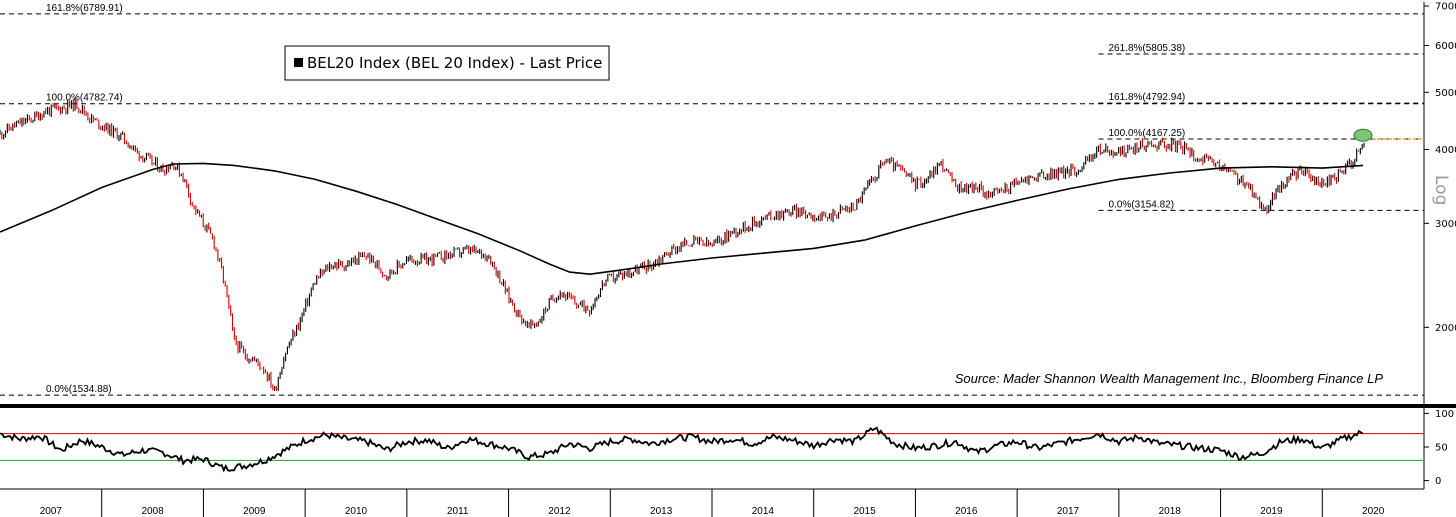 This screenshot has height=517, width=1456. What do you see at coordinates (454, 63) in the screenshot?
I see `legend-label: BEL20 Index (BEL 20 Index) - Last Price` at bounding box center [454, 63].